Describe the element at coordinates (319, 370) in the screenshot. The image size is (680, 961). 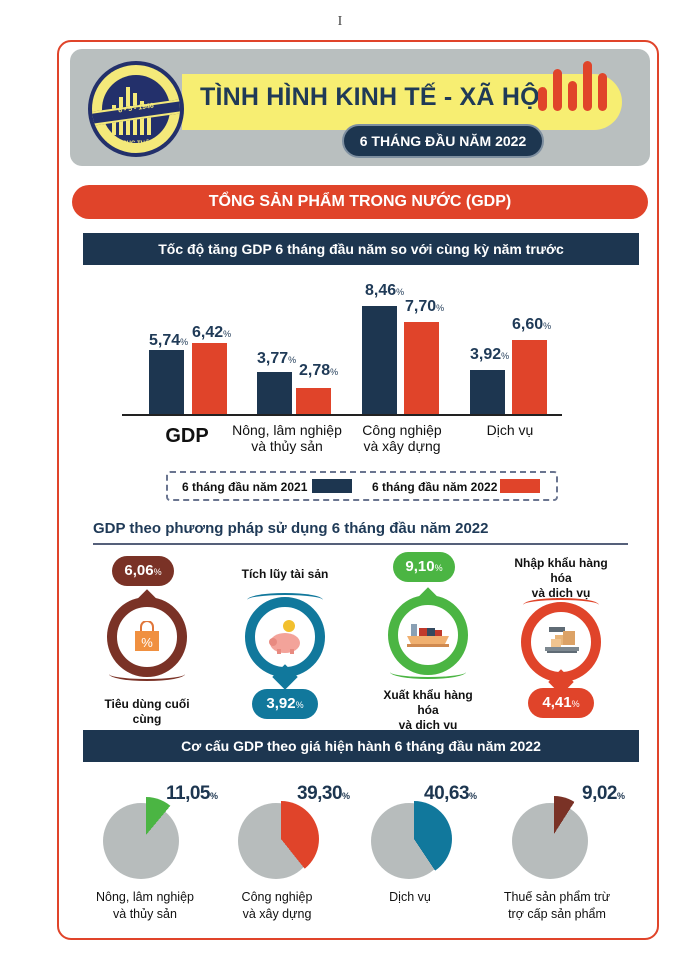
I see `value-agriculture-2022: 2,78%` at that location.